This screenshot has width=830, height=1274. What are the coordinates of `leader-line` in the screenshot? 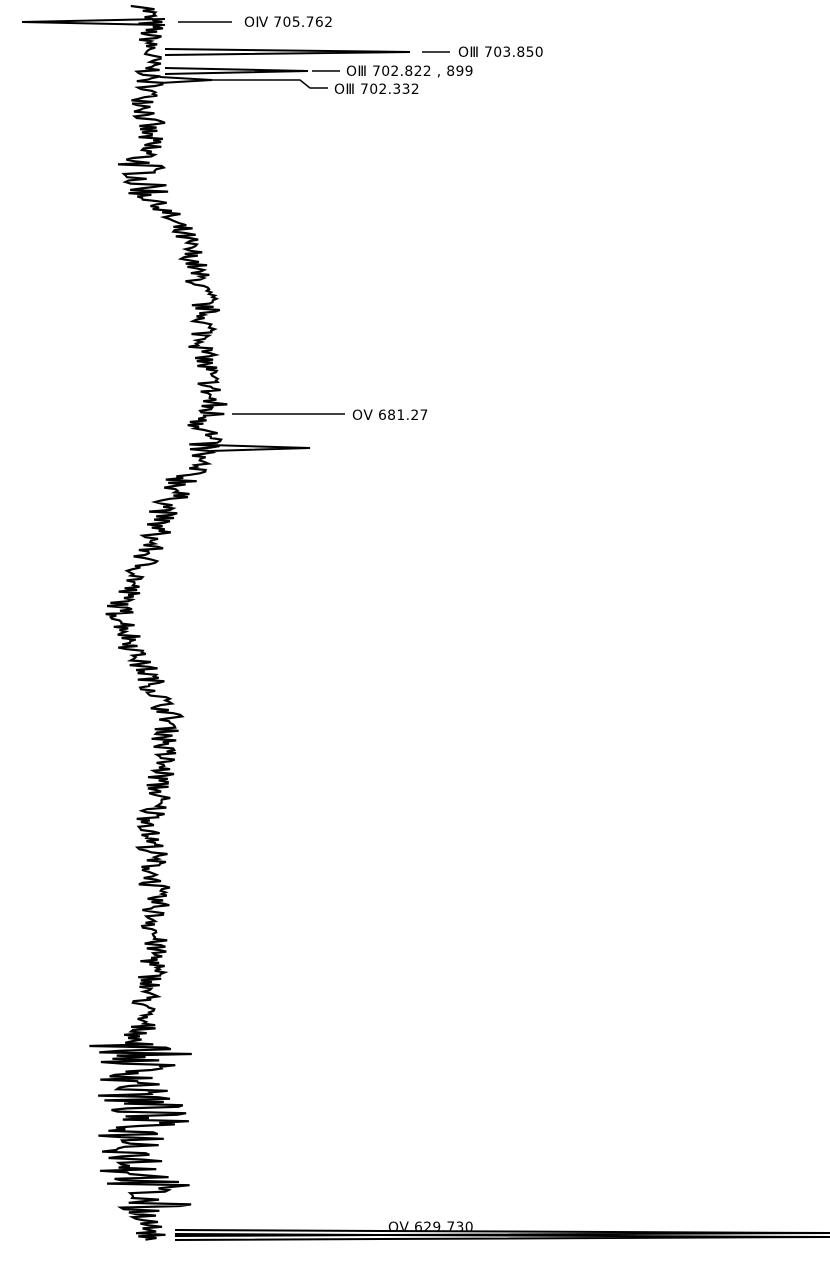 It's located at (269, 84).